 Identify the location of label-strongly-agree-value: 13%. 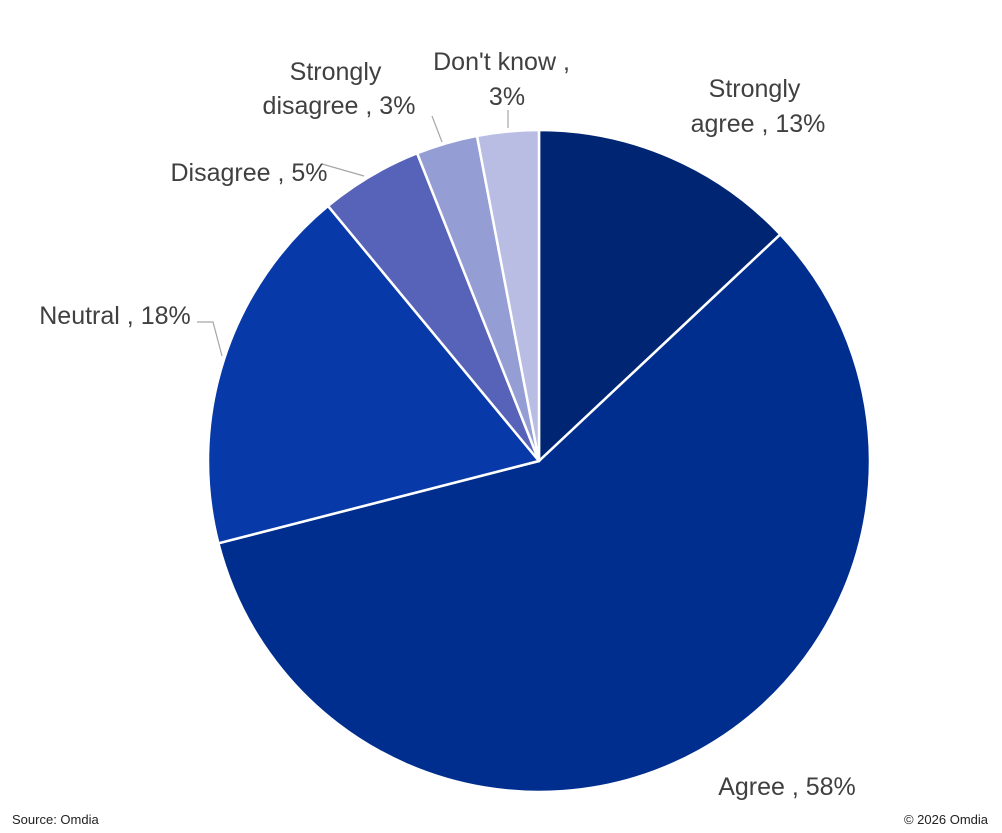
(800, 124).